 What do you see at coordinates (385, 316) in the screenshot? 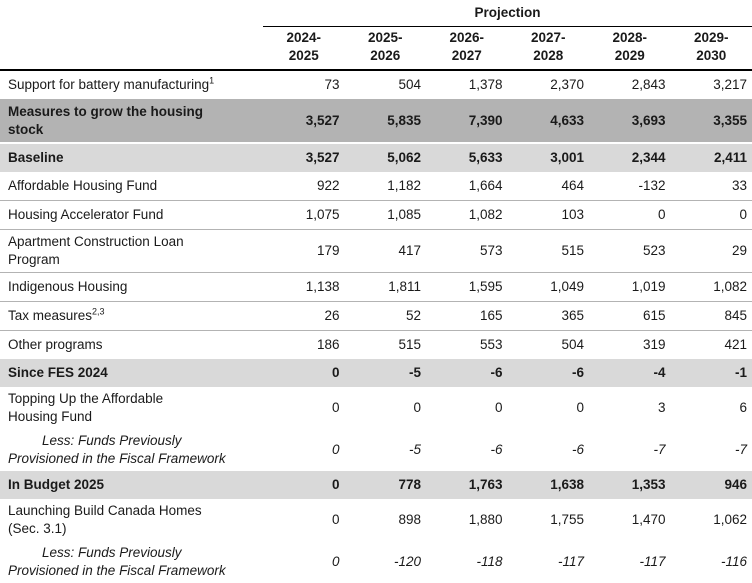
I see `cell-value: 52` at bounding box center [385, 316].